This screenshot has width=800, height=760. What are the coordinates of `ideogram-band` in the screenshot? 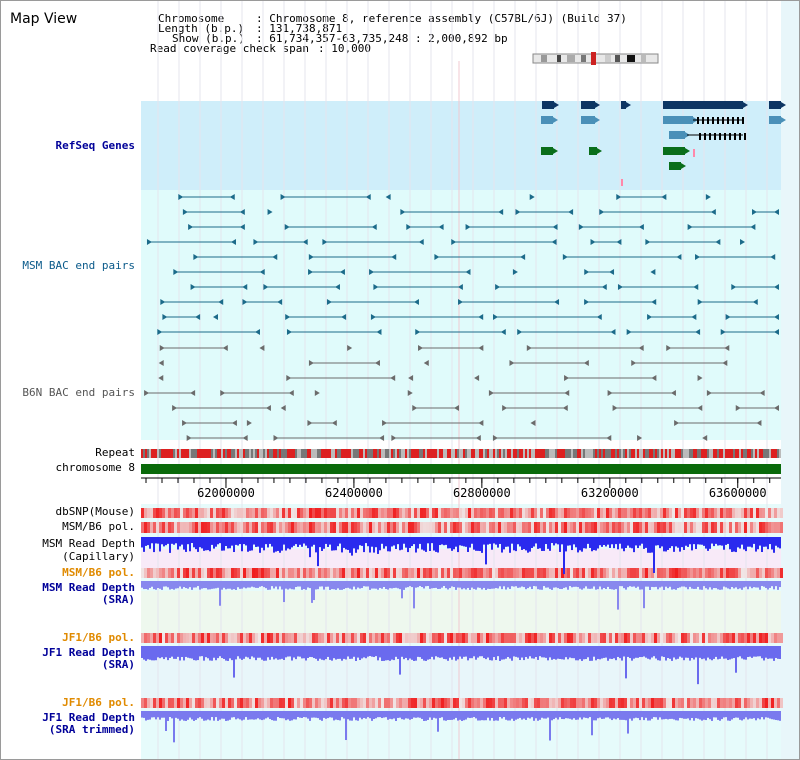 It's located at (559, 58).